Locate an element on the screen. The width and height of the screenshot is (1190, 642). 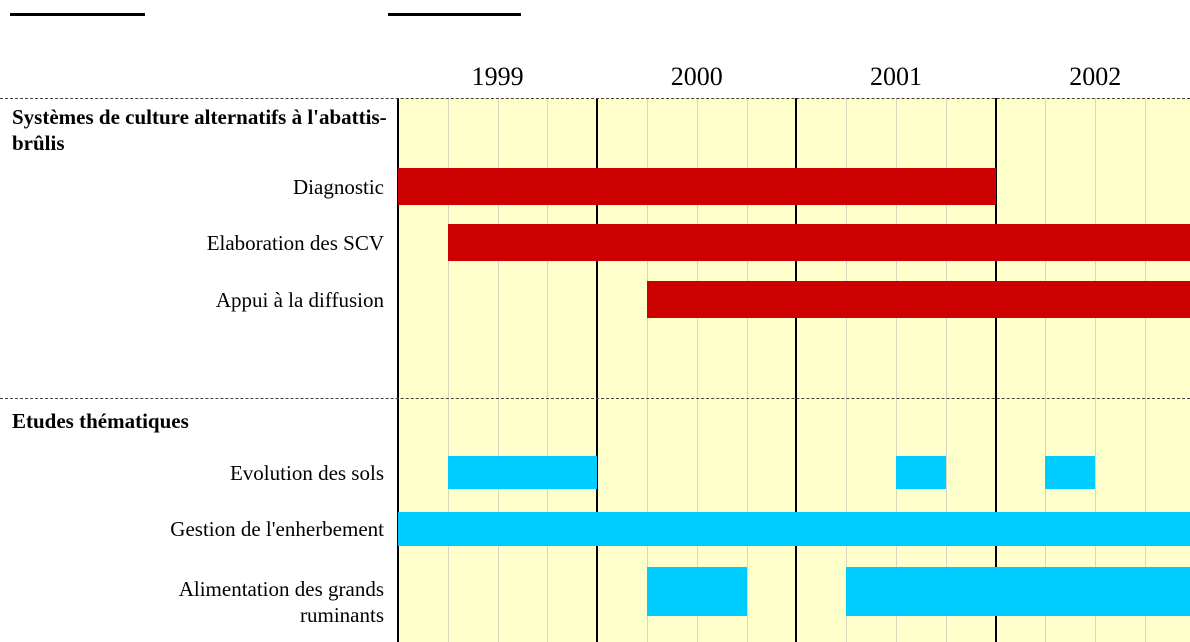
task-label: Elaboration des SCV is located at coordinates (295, 242).